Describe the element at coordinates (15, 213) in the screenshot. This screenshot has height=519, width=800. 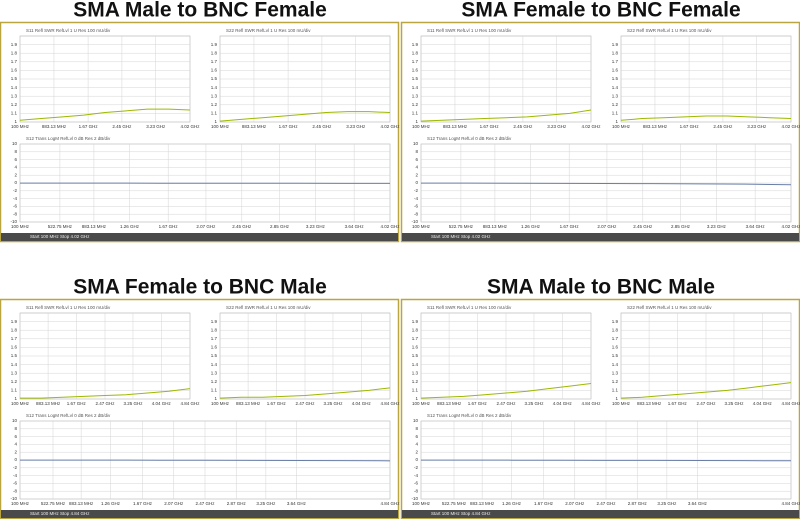
I see `y-tick-label: -8` at that location.